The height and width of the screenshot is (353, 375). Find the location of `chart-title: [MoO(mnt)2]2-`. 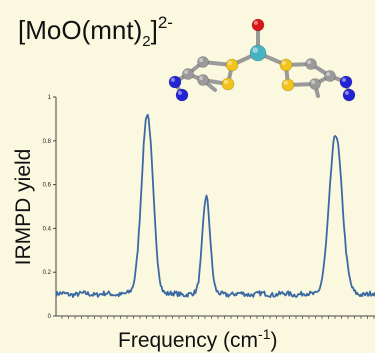

chart-title: [MoO(mnt)2]2- is located at coordinates (95, 31).